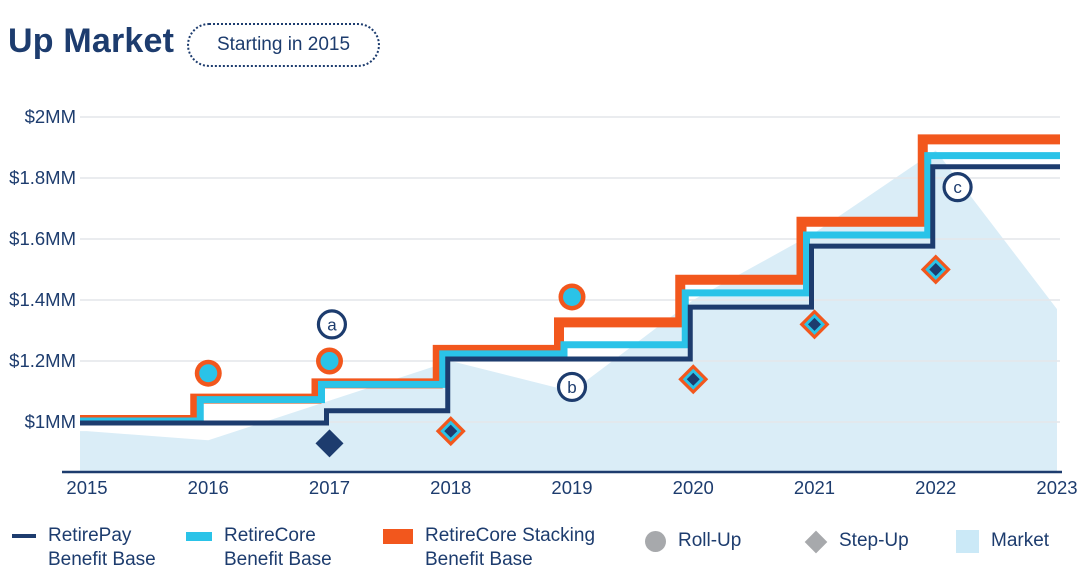  Describe the element at coordinates (199, 536) in the screenshot. I see `legend-swatch-thick-line-icon` at that location.